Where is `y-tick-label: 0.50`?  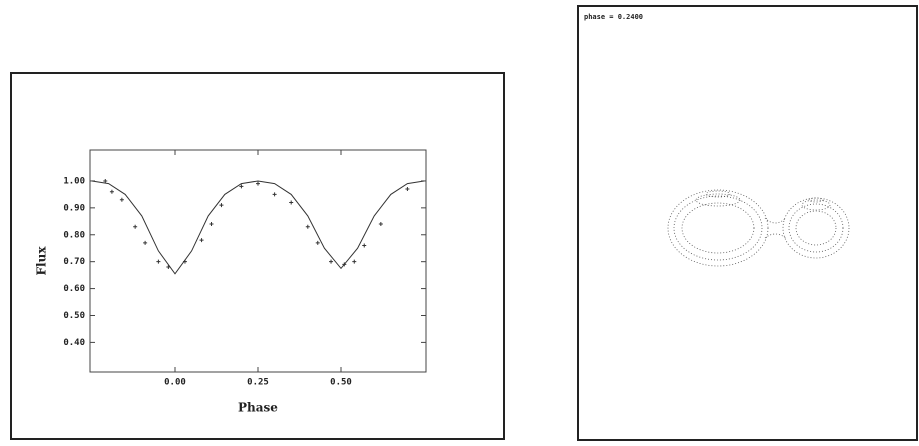
y-tick-label: 0.50 is located at coordinates (74, 316).